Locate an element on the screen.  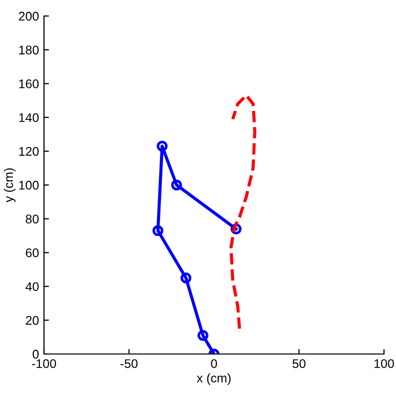
y-axis-title: y (cm) is located at coordinates (10, 185).